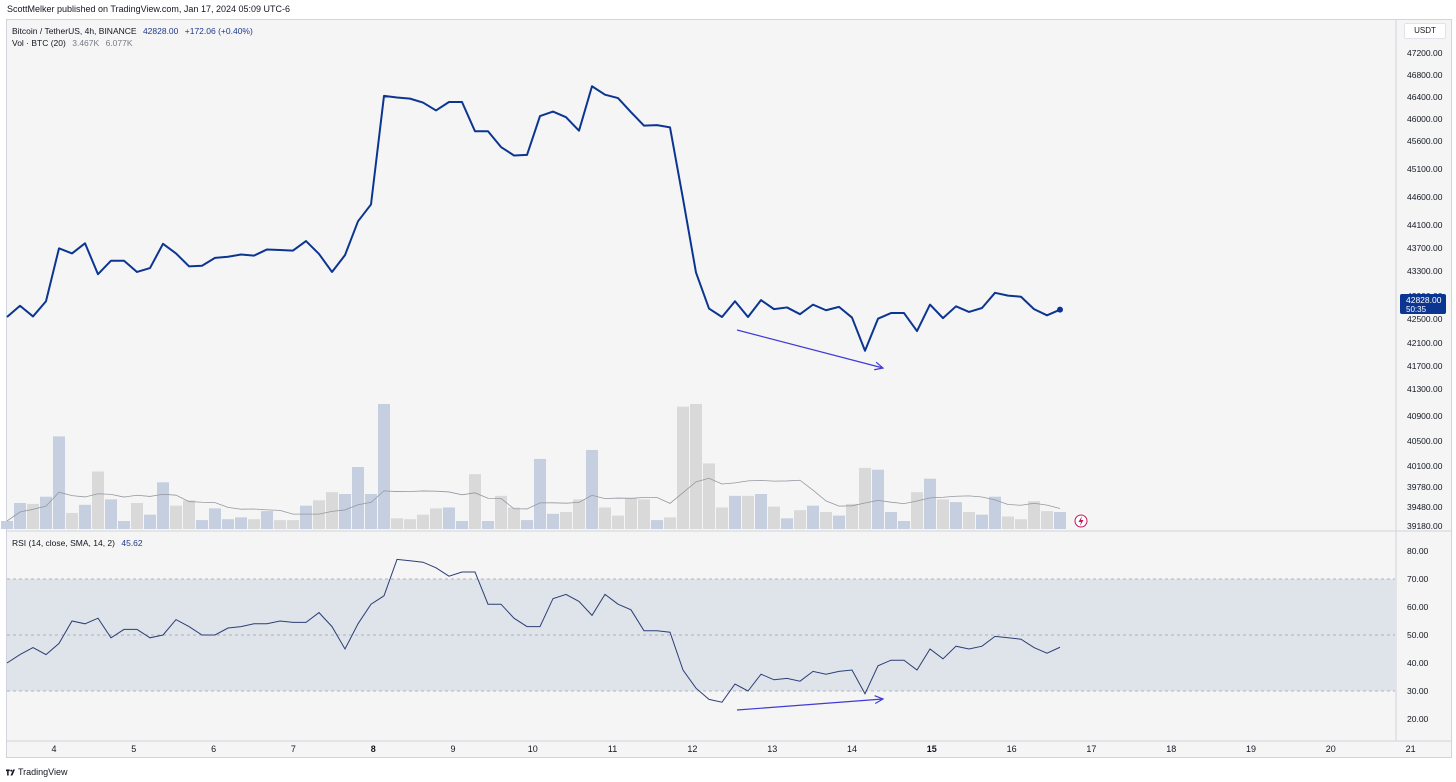 This screenshot has height=782, width=1456. I want to click on volume-legend: Vol · BTC (20) 3.467K 6.077K, so click(74, 43).